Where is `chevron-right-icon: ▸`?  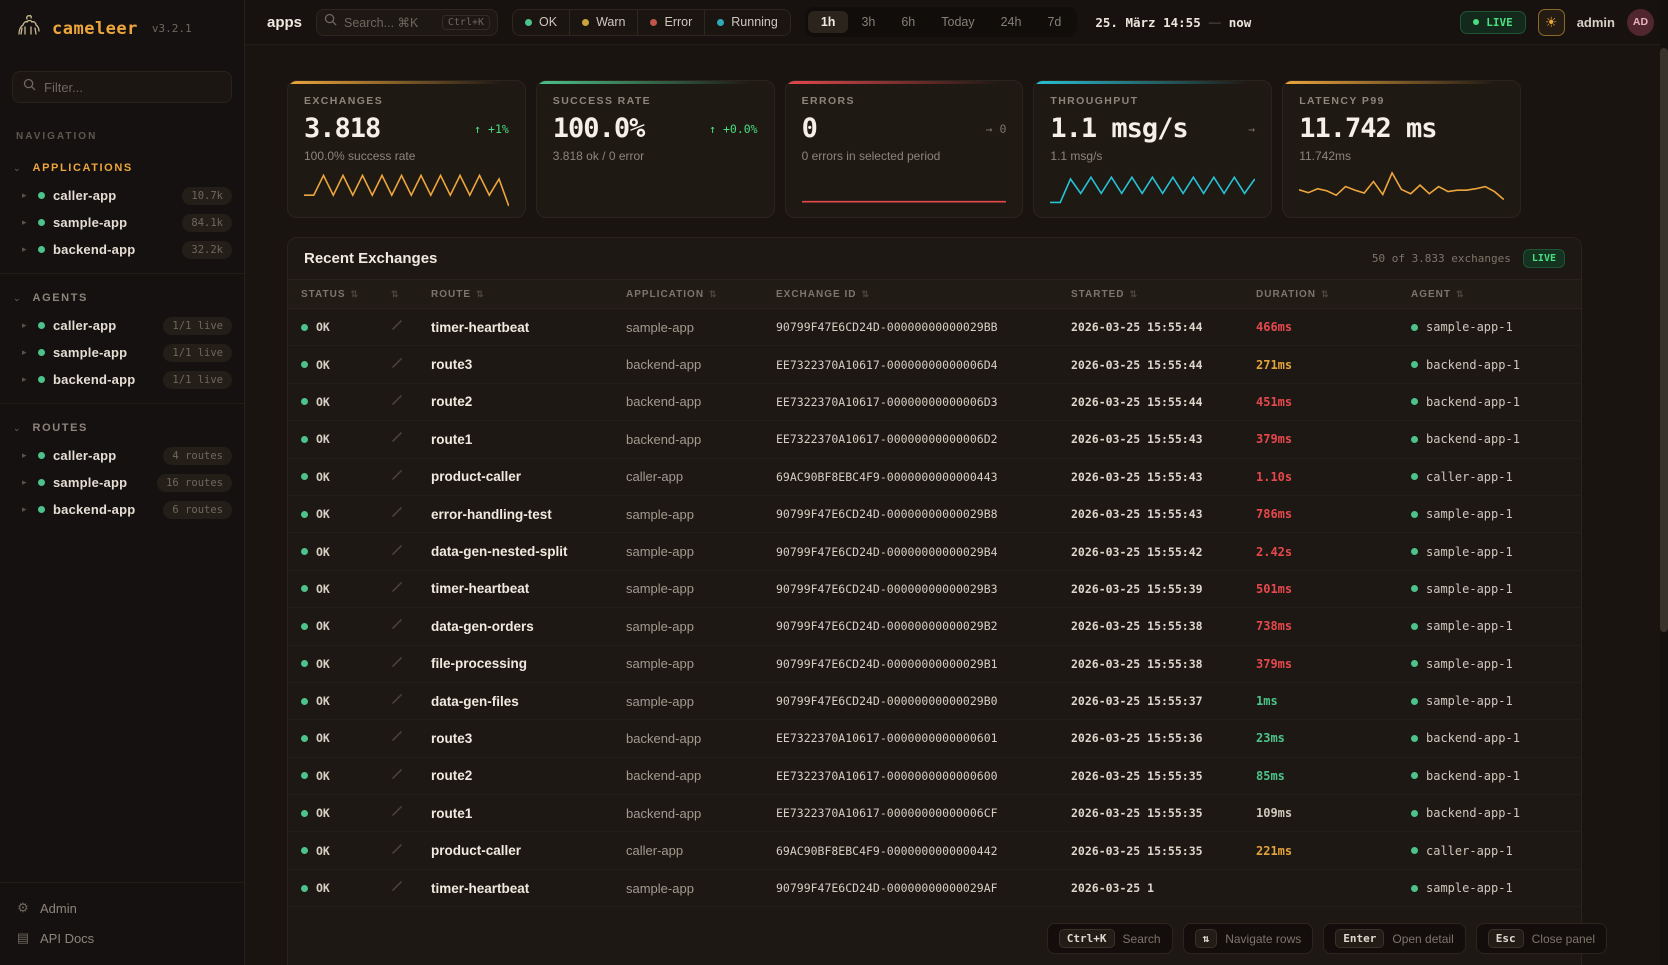 chevron-right-icon: ▸ is located at coordinates (24, 195).